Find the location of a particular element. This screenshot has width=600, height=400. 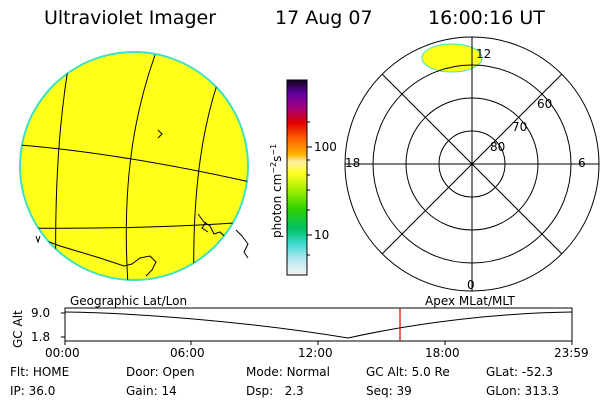

altitude-plot-frame is located at coordinates (318, 324).